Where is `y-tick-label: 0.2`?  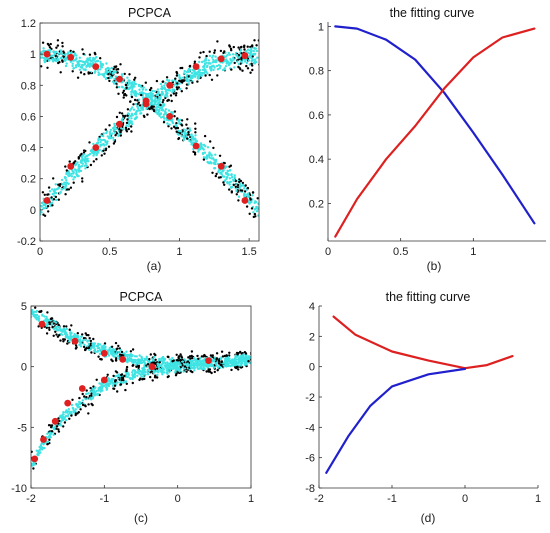 y-tick-label: 0.2 is located at coordinates (316, 204).